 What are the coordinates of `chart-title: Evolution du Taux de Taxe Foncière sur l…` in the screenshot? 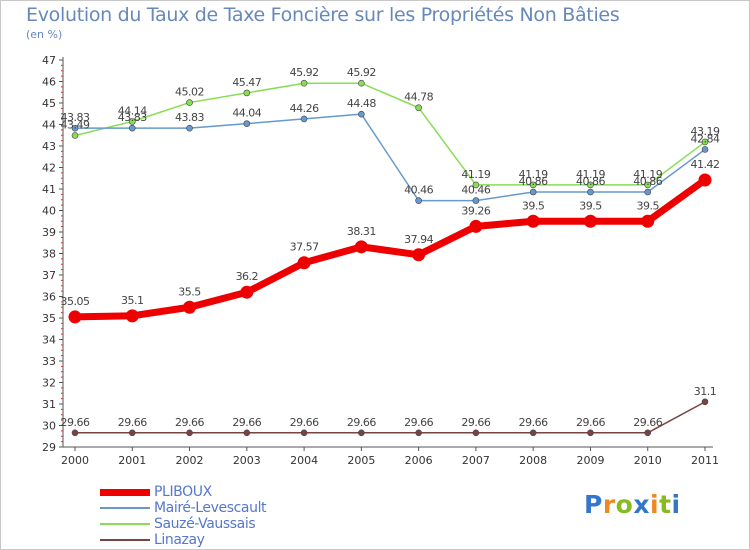 It's located at (323, 15).